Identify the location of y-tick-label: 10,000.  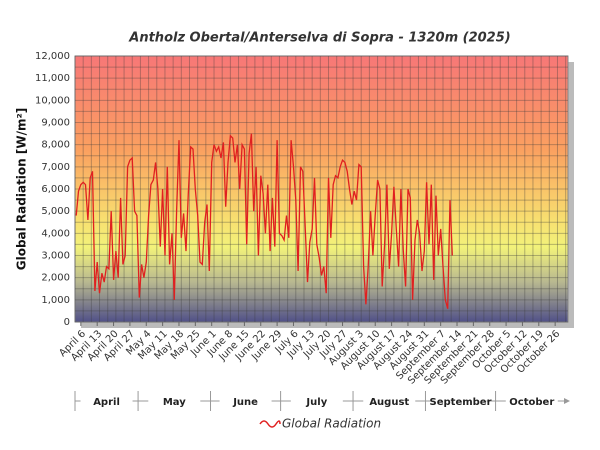
(52, 100).